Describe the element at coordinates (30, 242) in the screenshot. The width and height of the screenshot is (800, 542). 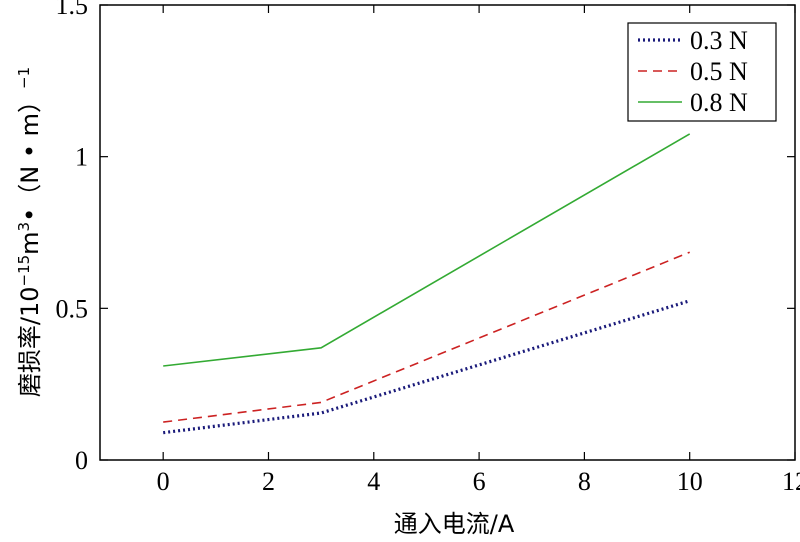
I see `y-axis-title-mid: m` at that location.